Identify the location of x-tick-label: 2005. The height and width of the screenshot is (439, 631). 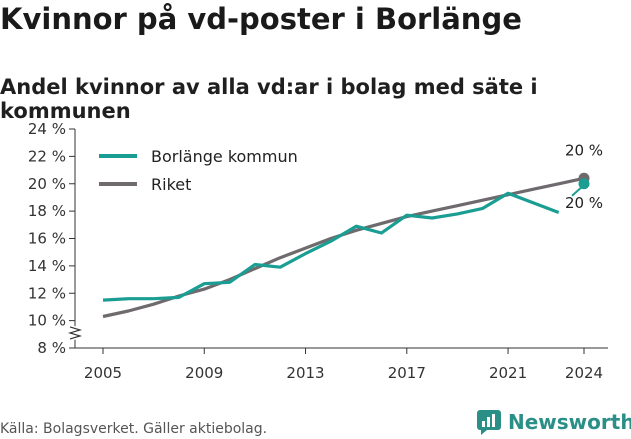
(103, 373).